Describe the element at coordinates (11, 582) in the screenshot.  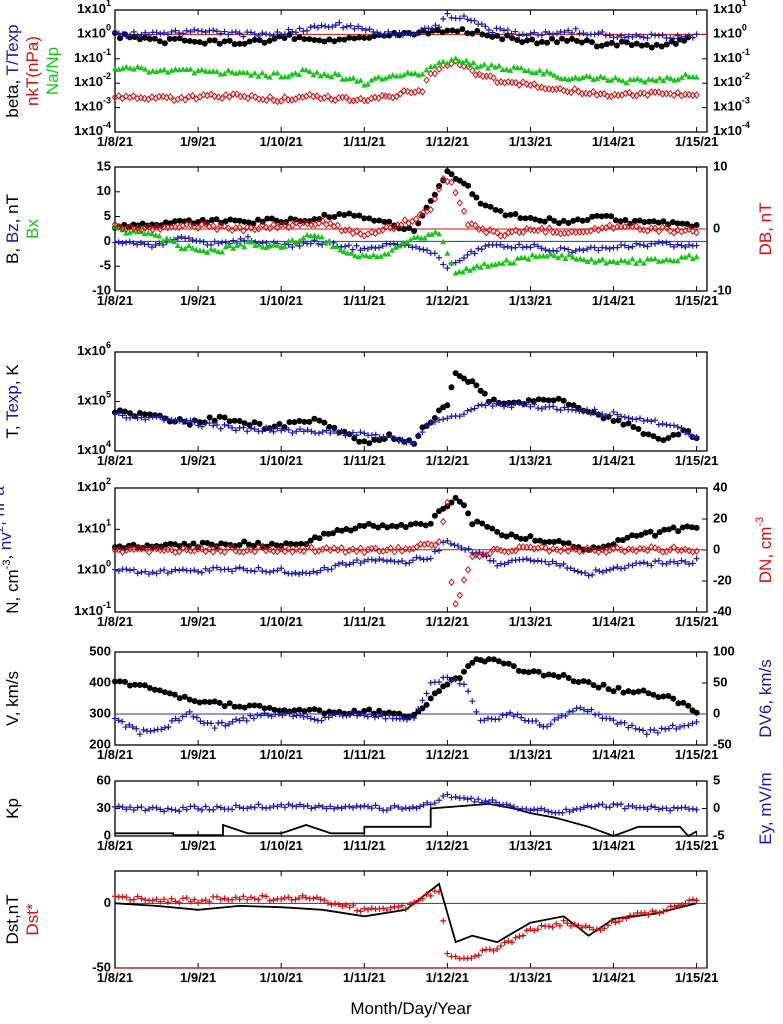
I see `y-axis-label-part: N, cm-3,` at that location.